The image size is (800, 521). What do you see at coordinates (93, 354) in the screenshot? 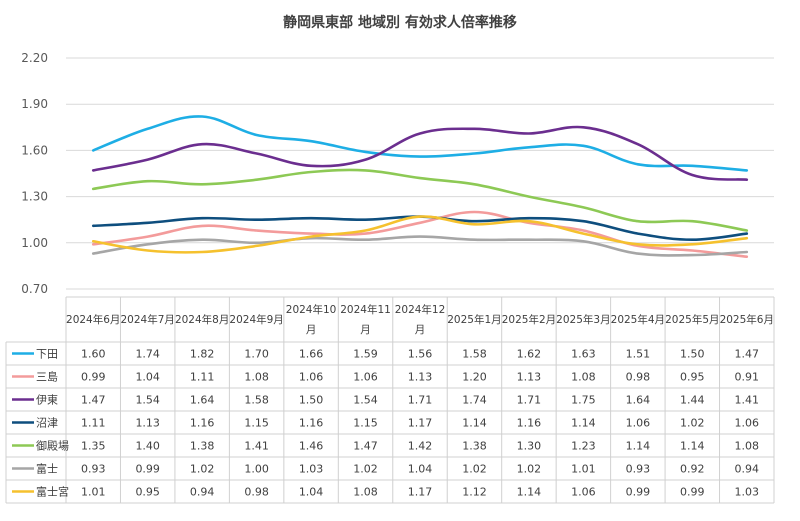
I see `table-cell-value: 1.60` at bounding box center [93, 354].